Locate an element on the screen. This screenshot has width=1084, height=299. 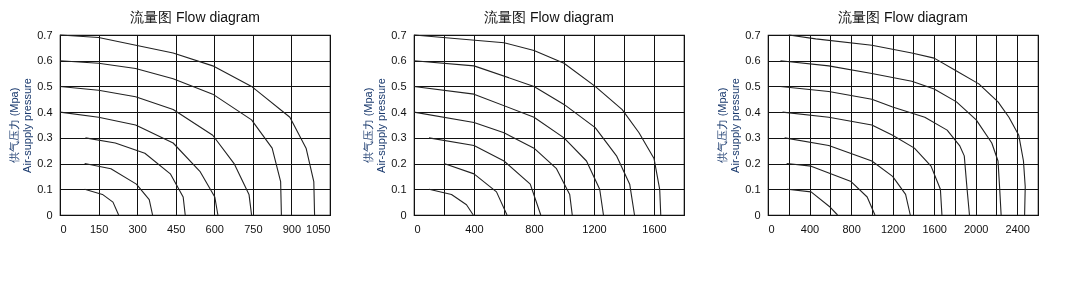
x-tick-label: 150 is located at coordinates (99, 228).